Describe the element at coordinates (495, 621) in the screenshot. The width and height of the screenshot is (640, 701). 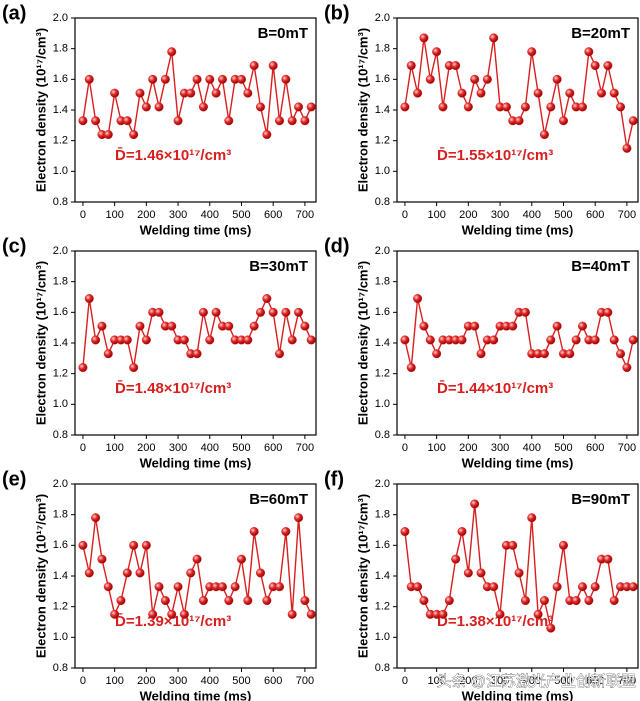
I see `annotation: D̄=1.38×10¹⁷/cm³` at that location.